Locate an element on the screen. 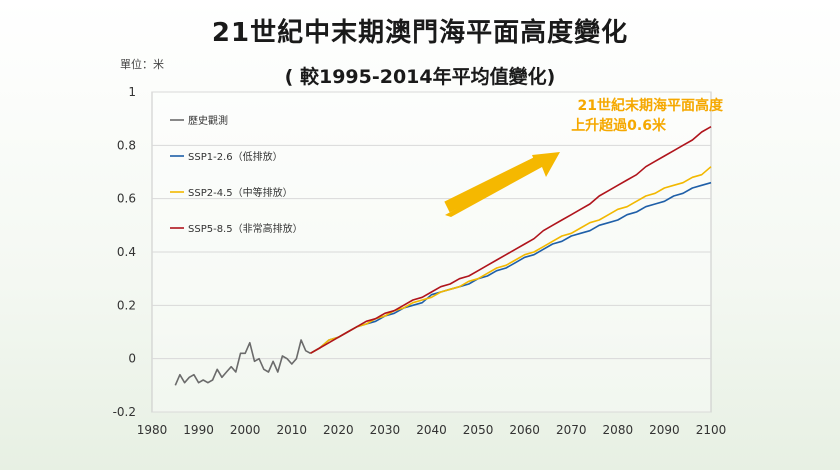 The width and height of the screenshot is (840, 470). x-tick-label: 1990 is located at coordinates (198, 430).